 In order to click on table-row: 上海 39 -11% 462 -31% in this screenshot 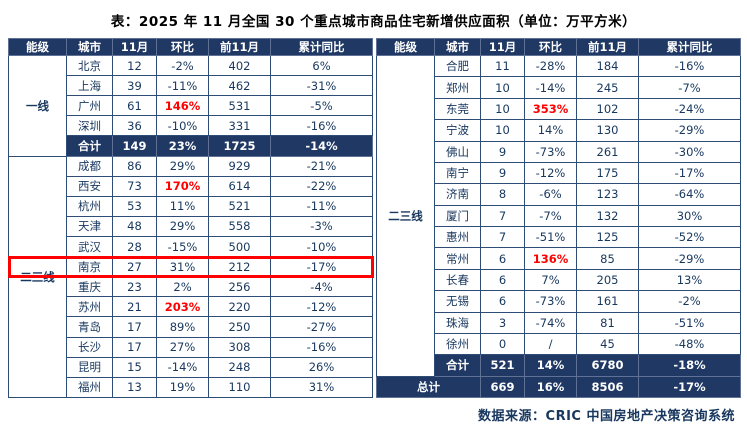, I will do `click(191, 86)`.